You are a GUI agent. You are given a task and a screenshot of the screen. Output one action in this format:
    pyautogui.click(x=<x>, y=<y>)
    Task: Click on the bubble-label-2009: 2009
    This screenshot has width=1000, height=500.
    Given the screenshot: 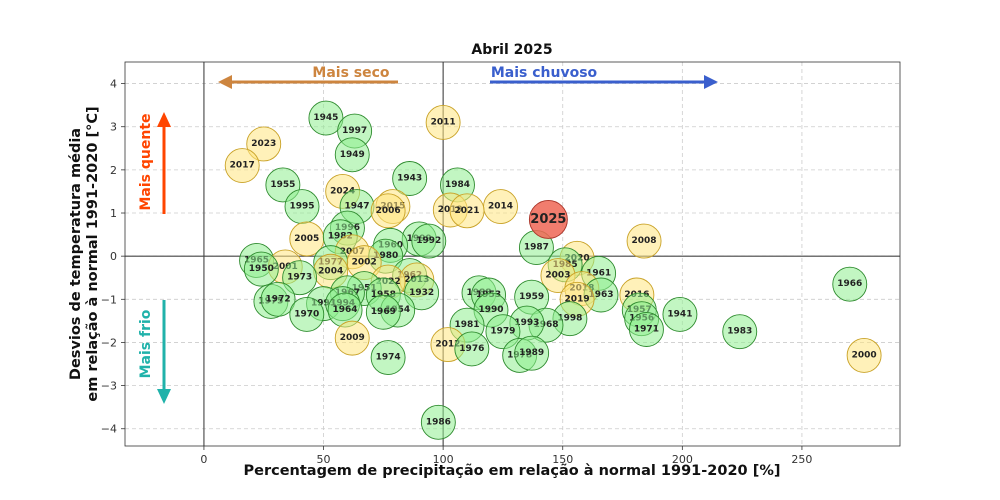 What is the action you would take?
    pyautogui.click(x=352, y=338)
    